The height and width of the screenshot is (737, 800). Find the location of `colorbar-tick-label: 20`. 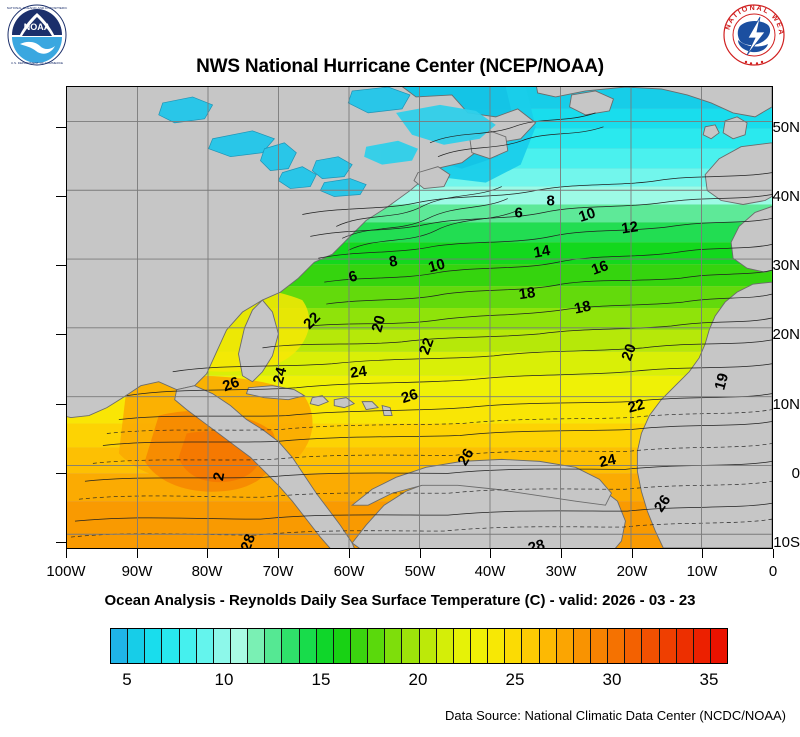

colorbar-tick-label: 20 is located at coordinates (418, 679).